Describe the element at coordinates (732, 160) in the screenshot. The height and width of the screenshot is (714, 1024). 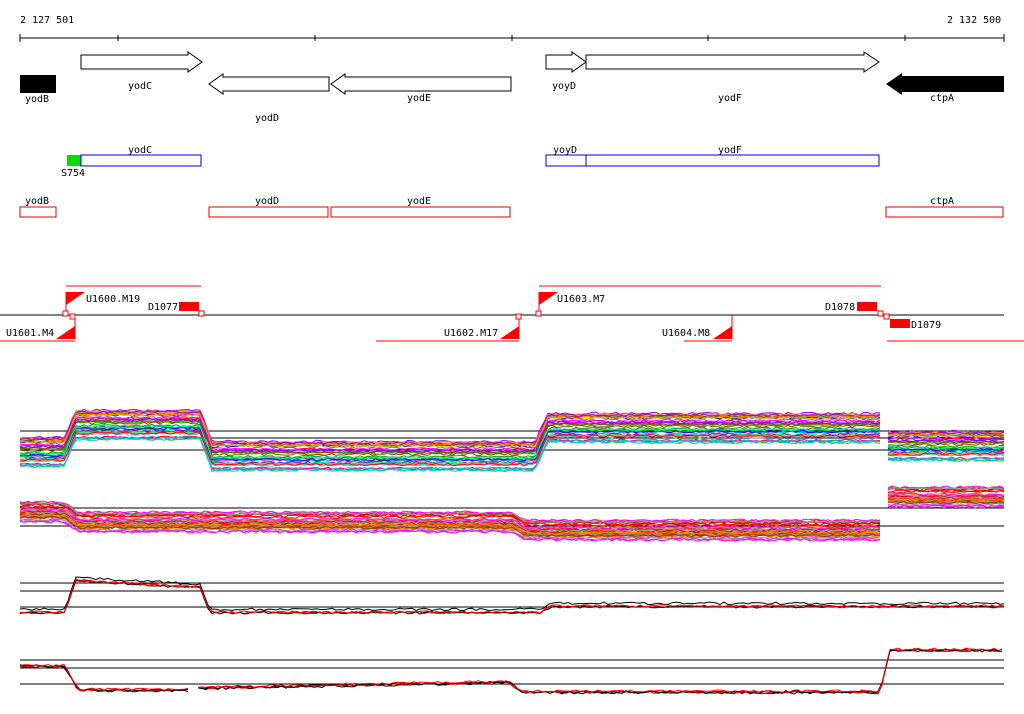
I see `transcript-box-yodF` at that location.